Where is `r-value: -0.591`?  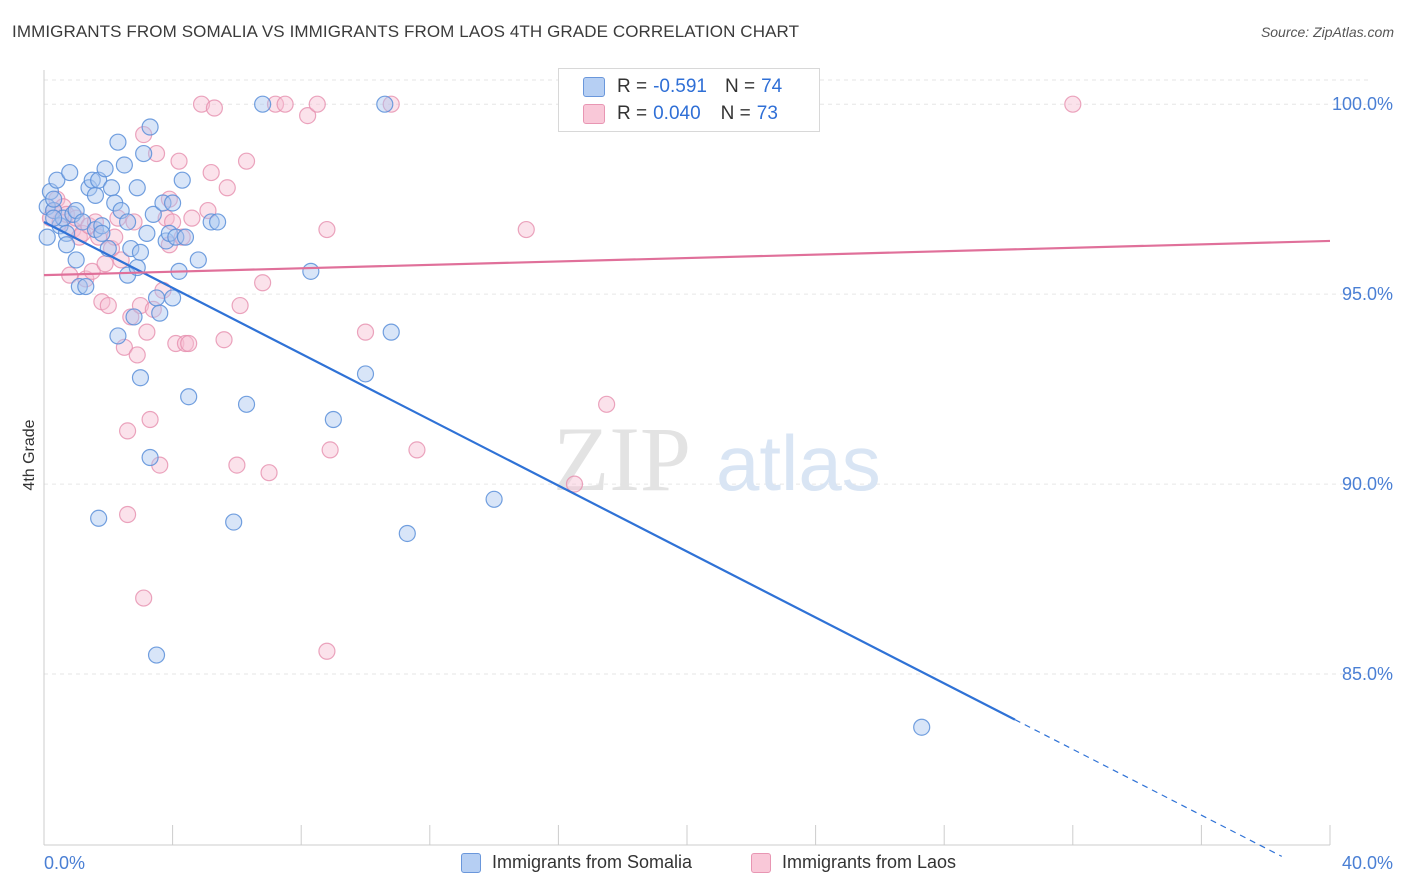
r-value: -0.591 is located at coordinates (680, 86).